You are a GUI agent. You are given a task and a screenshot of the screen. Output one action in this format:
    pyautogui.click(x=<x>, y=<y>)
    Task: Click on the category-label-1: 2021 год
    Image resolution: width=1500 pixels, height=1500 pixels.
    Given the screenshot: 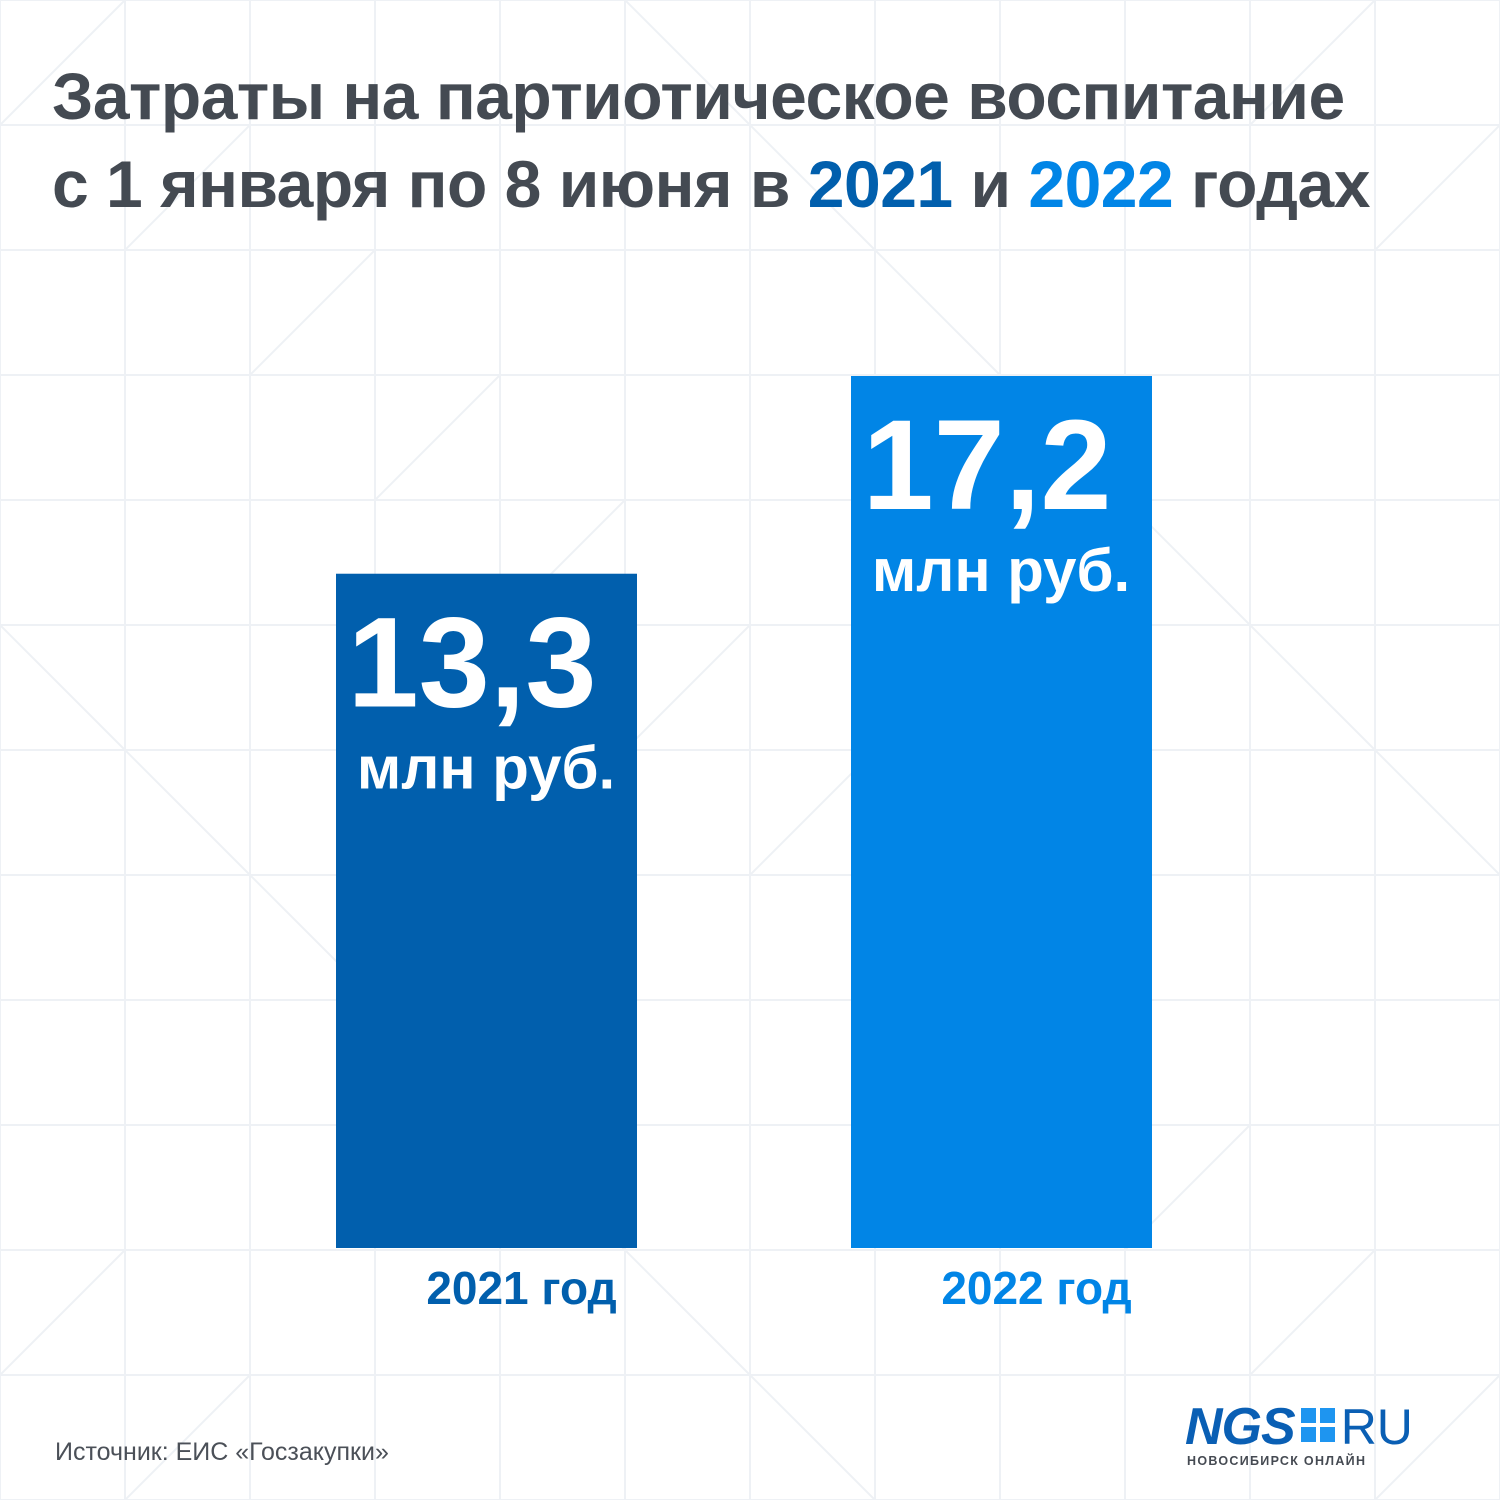 What is the action you would take?
    pyautogui.click(x=521, y=1288)
    